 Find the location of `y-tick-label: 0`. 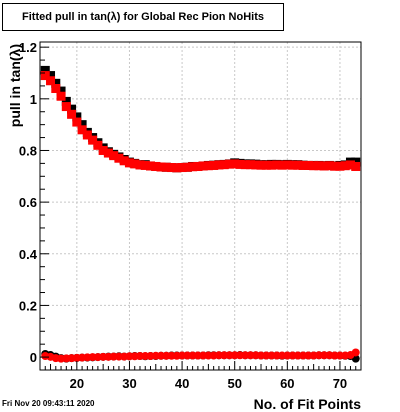

y-tick-label: 0 is located at coordinates (33, 357).